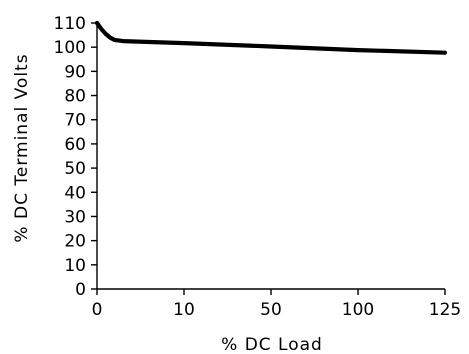  Describe the element at coordinates (184, 310) in the screenshot. I see `x-tick-label: 10` at that location.